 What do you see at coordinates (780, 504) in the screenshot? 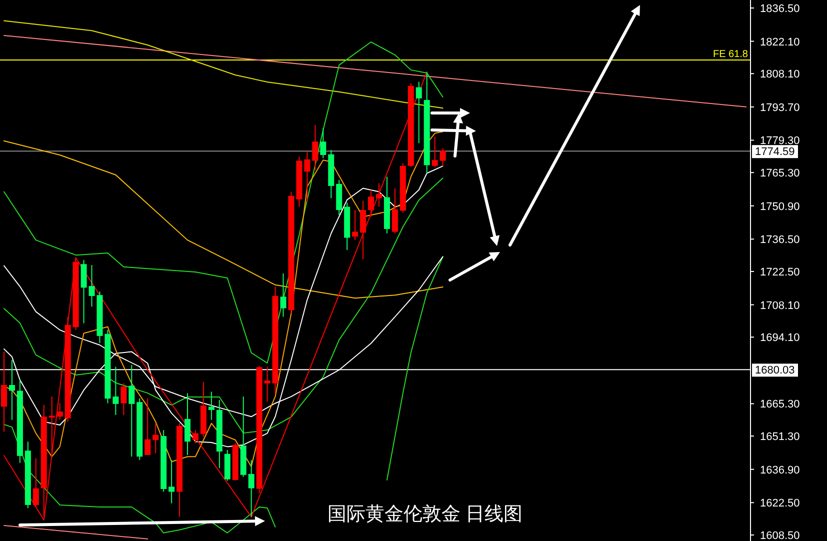
I see `y-tick-label: 1622.50` at bounding box center [780, 504].